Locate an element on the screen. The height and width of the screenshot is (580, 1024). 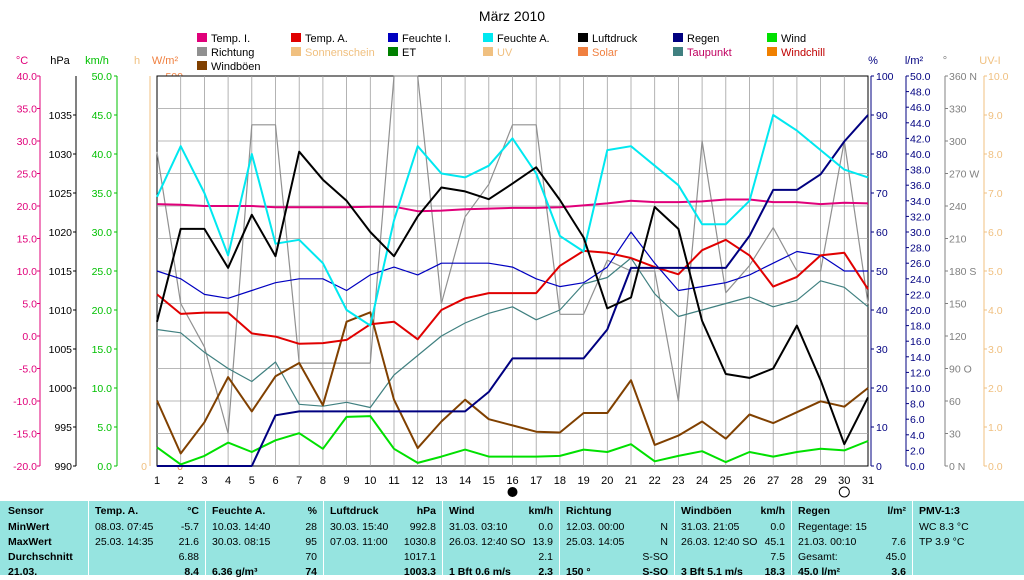
stats-cell-value: 45.0 is located at coordinates (895, 557).